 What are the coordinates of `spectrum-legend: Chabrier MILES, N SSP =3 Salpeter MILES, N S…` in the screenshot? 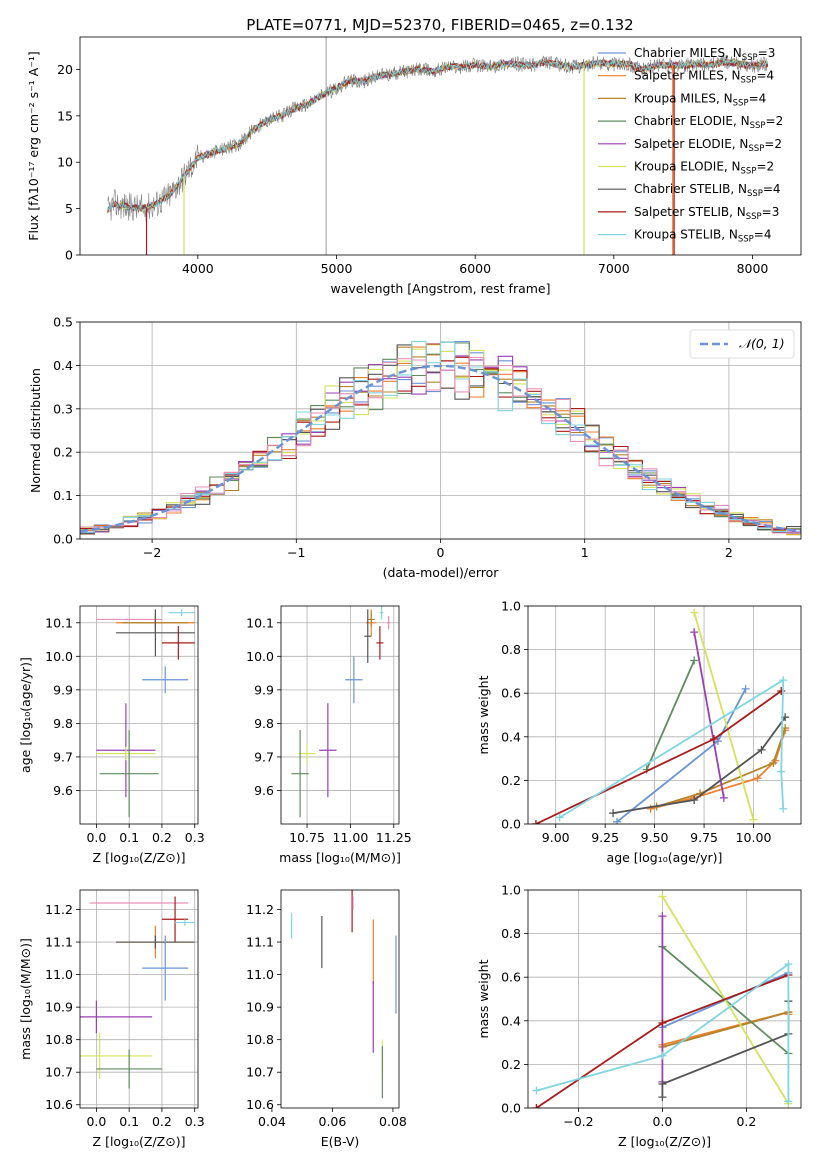 It's located at (690, 145).